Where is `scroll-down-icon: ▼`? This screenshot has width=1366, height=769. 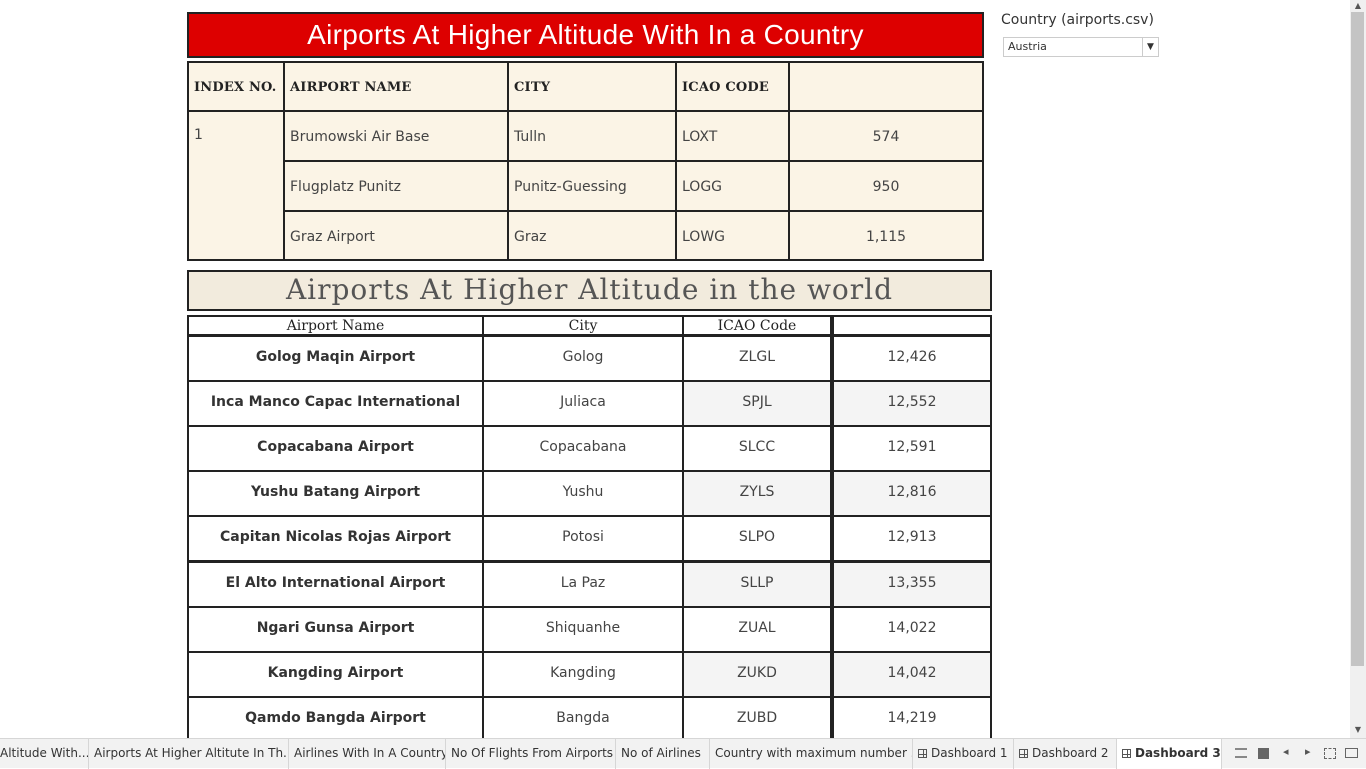 scroll-down-icon: ▼ is located at coordinates (1358, 729).